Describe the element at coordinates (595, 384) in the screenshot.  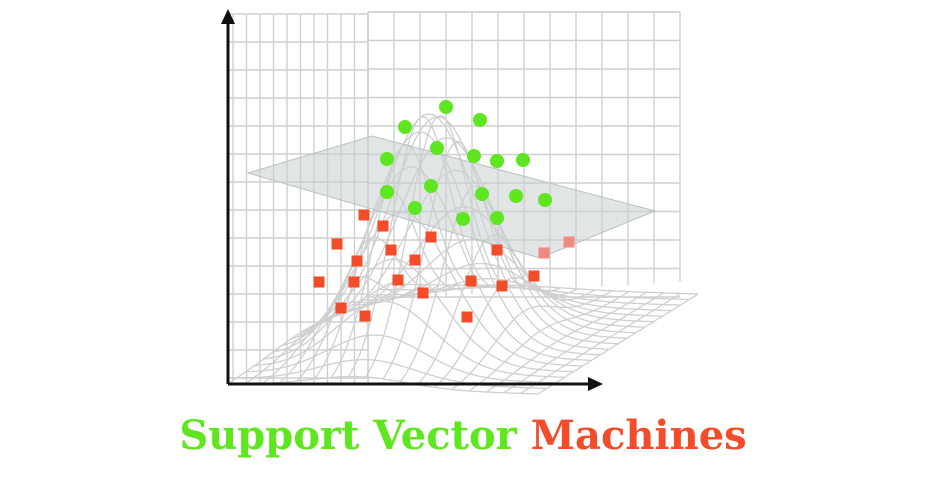
I see `x-axis-arrowhead` at that location.